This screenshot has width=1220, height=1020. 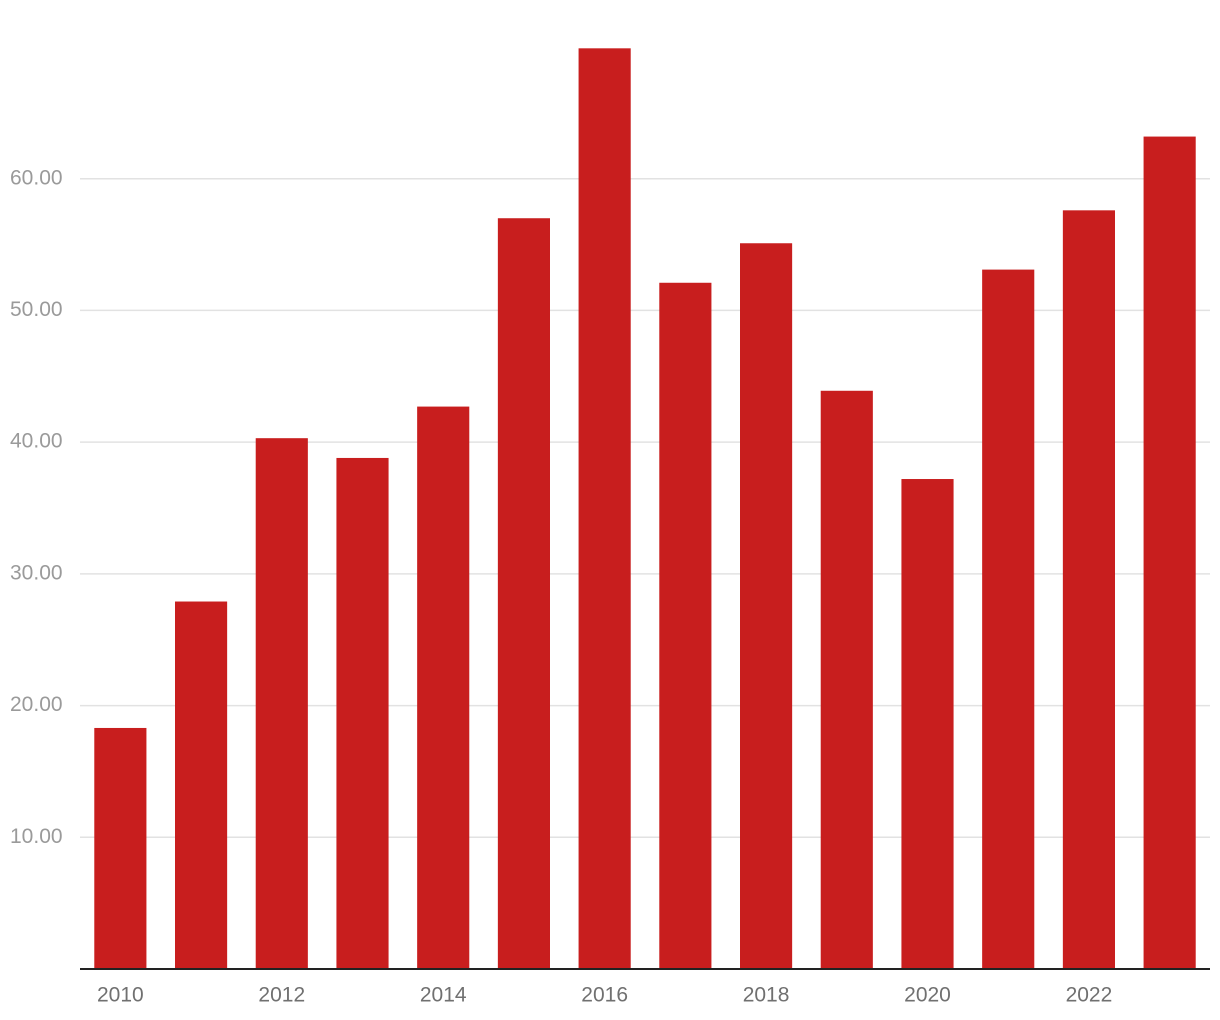 What do you see at coordinates (1089, 995) in the screenshot?
I see `x-tick-label: 2022` at bounding box center [1089, 995].